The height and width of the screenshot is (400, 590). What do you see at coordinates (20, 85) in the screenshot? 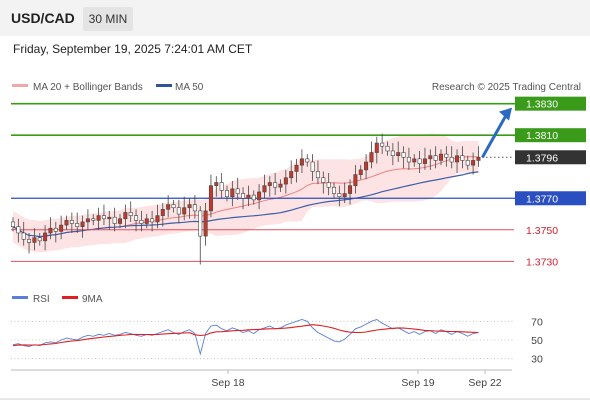
I see `ma20-legend-swatch` at bounding box center [20, 85].